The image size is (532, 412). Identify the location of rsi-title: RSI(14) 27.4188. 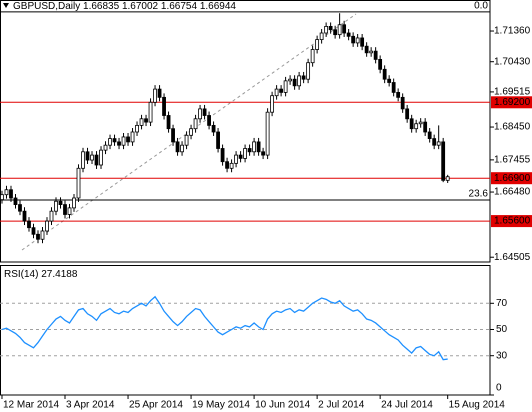
(41, 274).